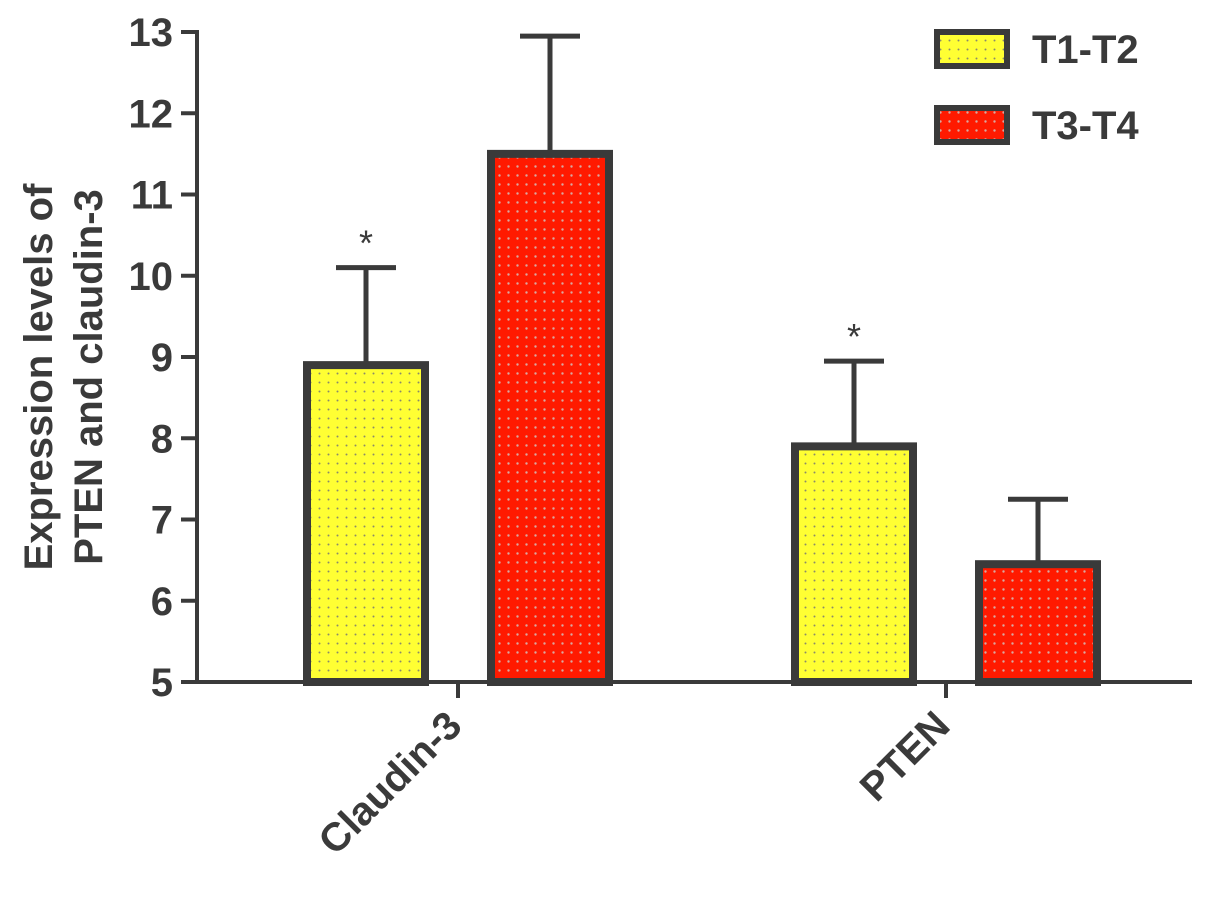  I want to click on y-tick-label: 12, so click(151, 114).